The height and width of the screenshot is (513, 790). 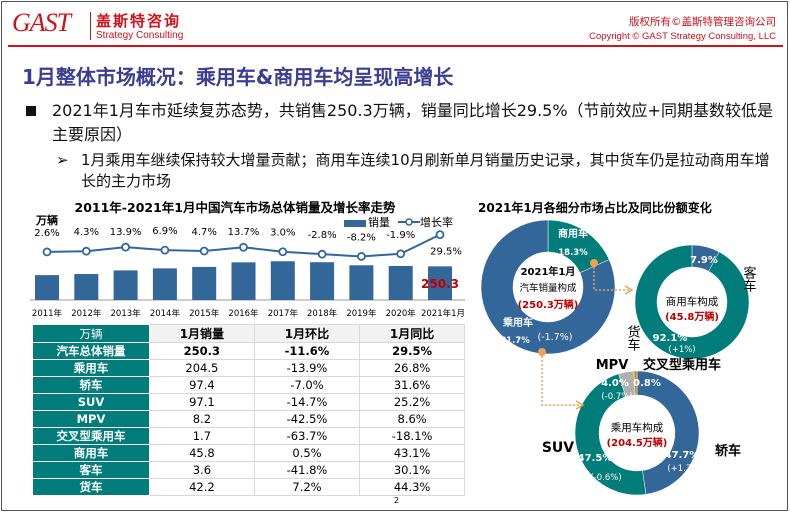 What do you see at coordinates (248, 452) in the screenshot?
I see `table-row: 商用车 45.8 0.5% 43.1%` at bounding box center [248, 452].